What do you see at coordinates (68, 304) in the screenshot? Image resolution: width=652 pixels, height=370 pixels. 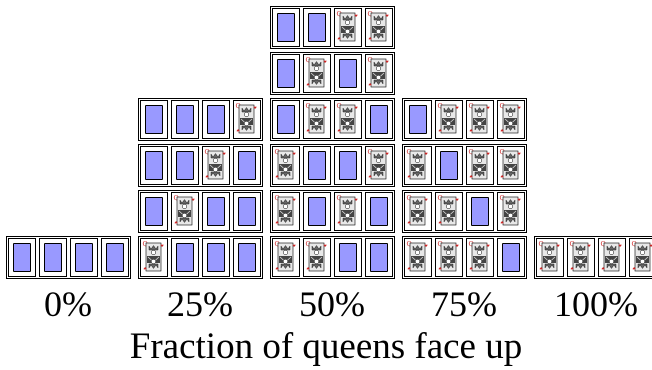 I see `column-label-0: 0%` at bounding box center [68, 304].